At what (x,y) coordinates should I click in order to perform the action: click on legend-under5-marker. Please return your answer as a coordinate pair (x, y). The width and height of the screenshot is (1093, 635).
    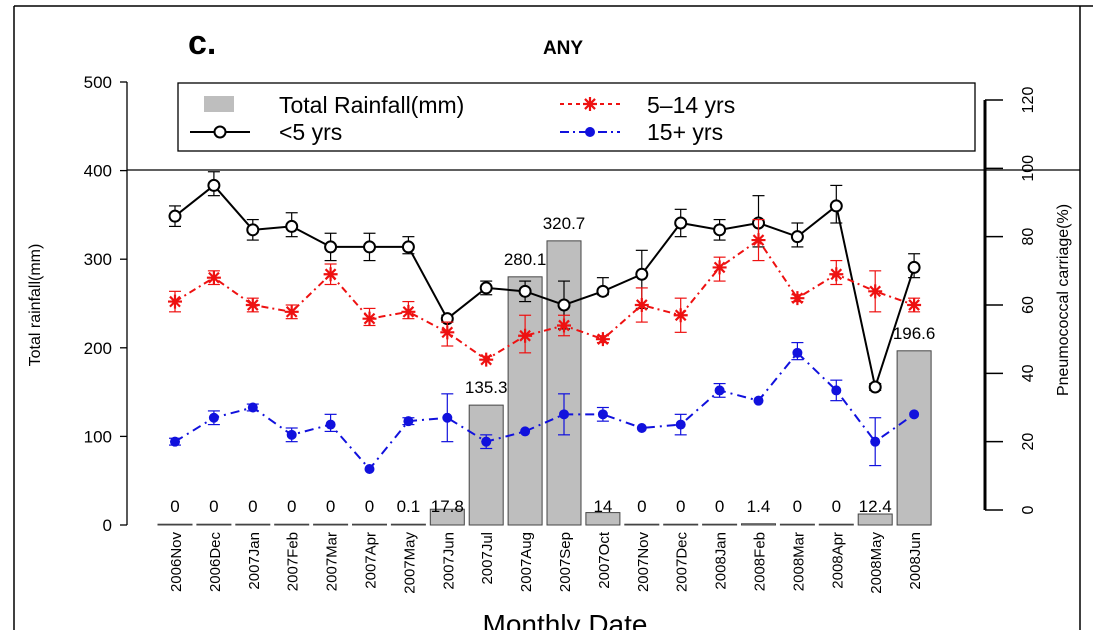
    Looking at the image, I should click on (220, 132).